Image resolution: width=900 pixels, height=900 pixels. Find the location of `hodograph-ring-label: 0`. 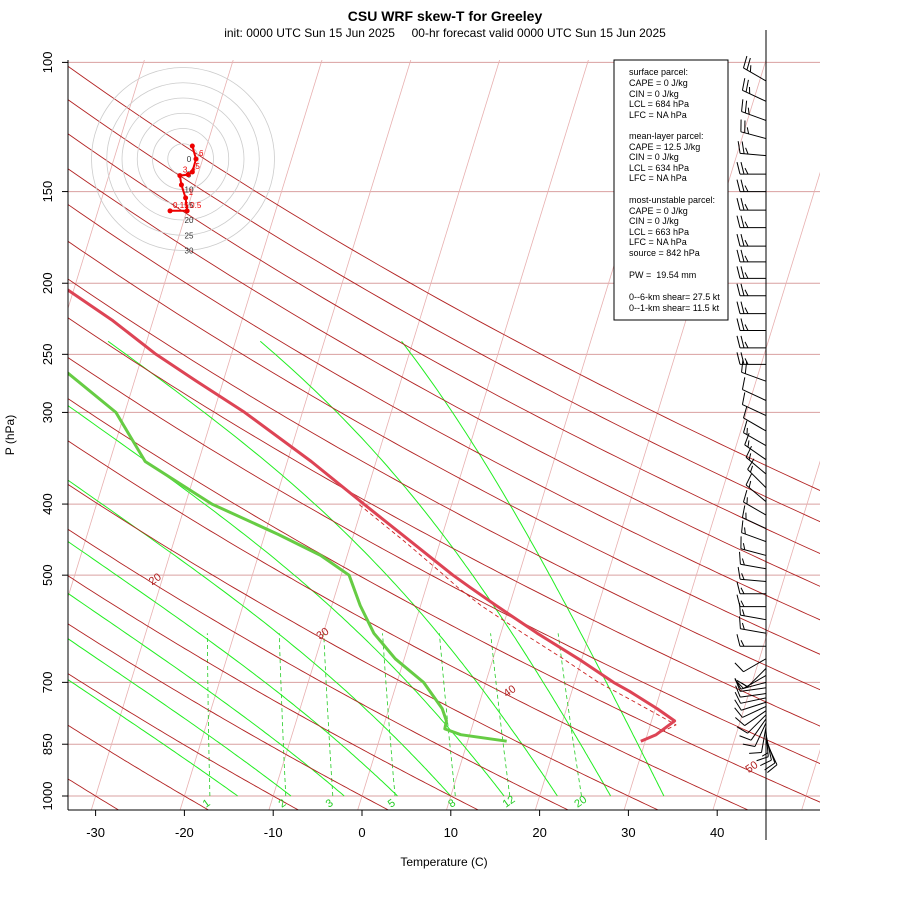

hodograph-ring-label: 0 is located at coordinates (189, 159).